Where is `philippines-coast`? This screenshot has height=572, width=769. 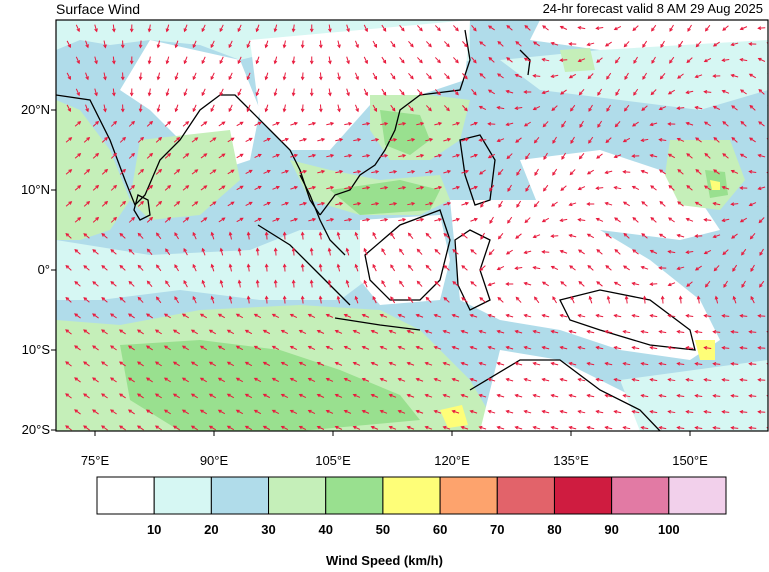
philippines-coast is located at coordinates (477, 170).